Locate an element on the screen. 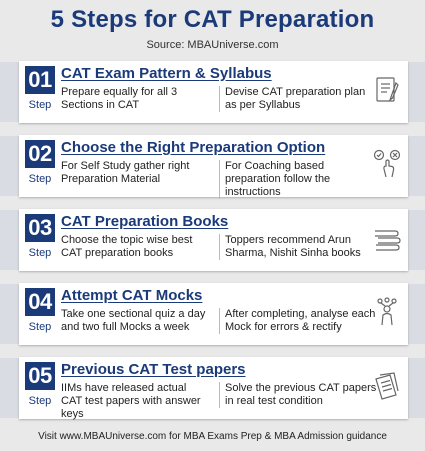  step-number: 02 is located at coordinates (40, 154).